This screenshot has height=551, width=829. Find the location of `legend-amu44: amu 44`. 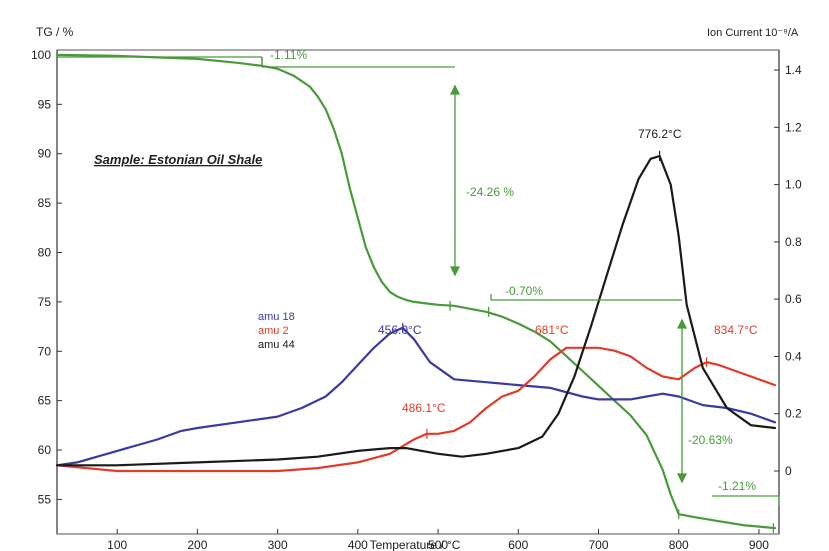

legend-amu44: amu 44 is located at coordinates (276, 345).